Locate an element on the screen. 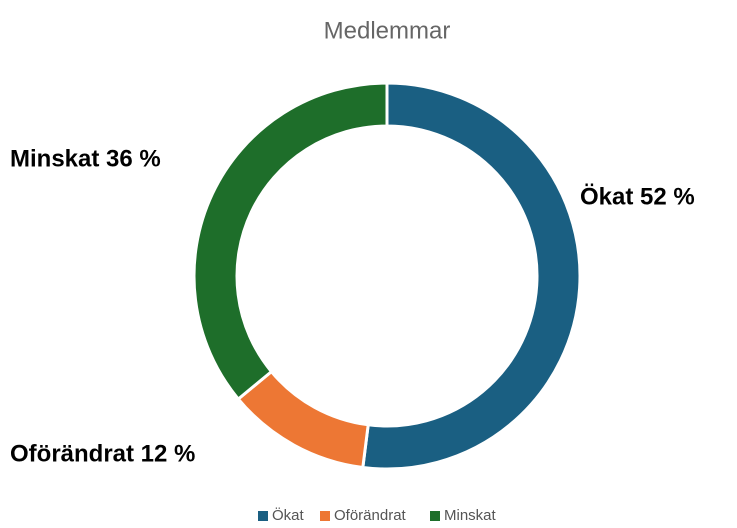  legend-label: Ökat is located at coordinates (288, 515).